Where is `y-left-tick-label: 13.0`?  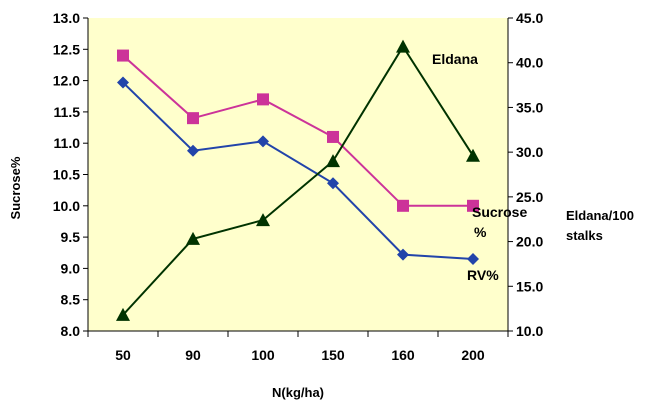 y-left-tick-label: 13.0 is located at coordinates (66, 18).